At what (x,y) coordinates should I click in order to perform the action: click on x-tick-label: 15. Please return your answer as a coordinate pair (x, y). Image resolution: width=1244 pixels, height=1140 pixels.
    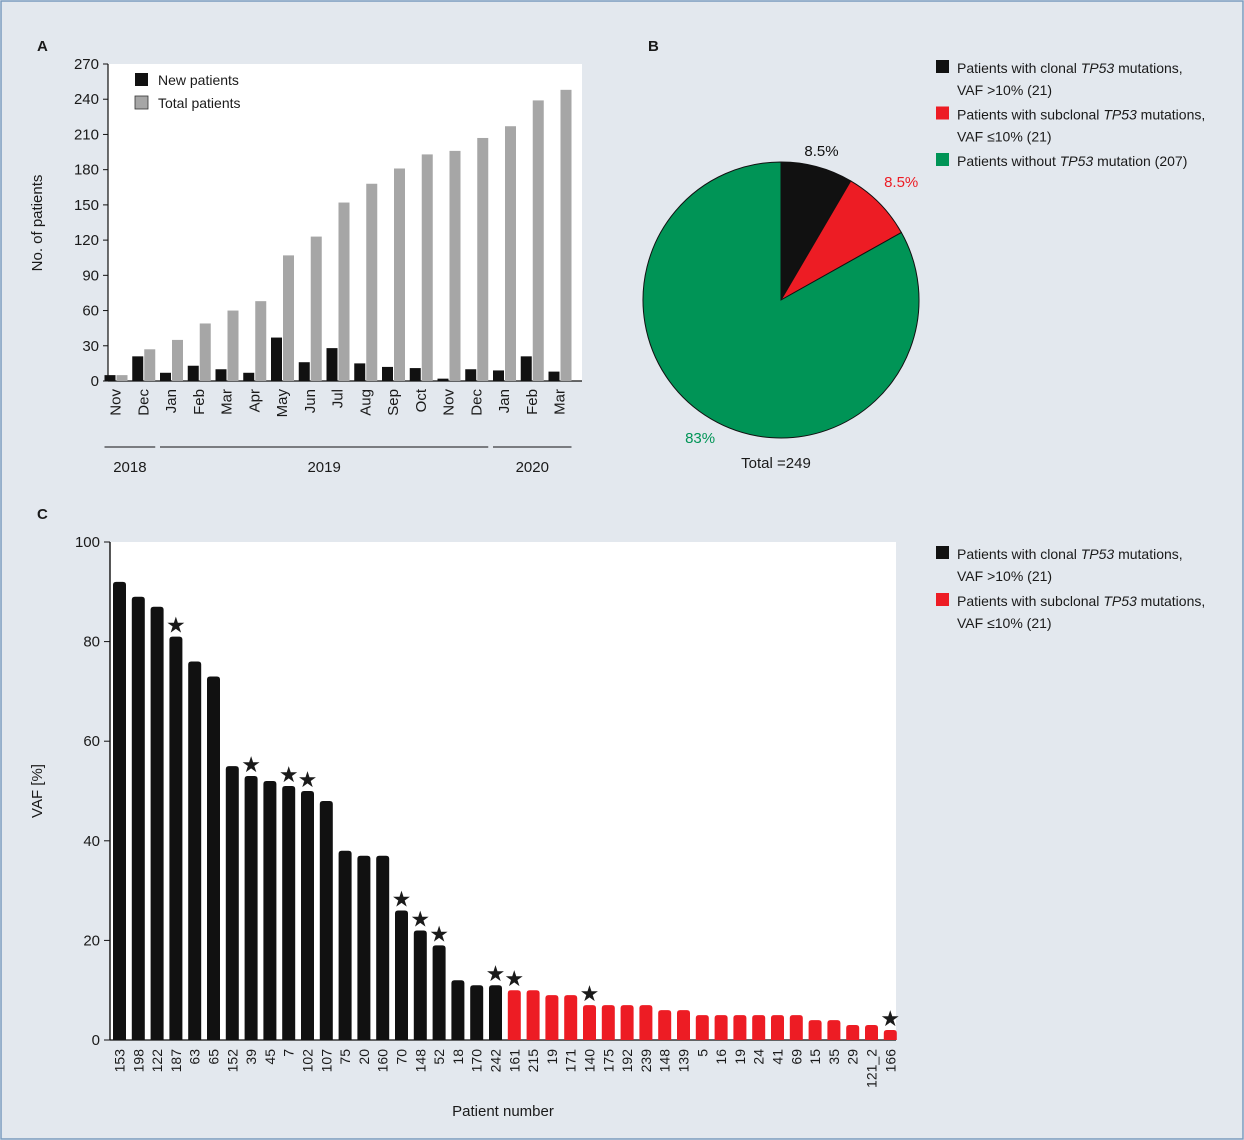
    Looking at the image, I should click on (815, 1057).